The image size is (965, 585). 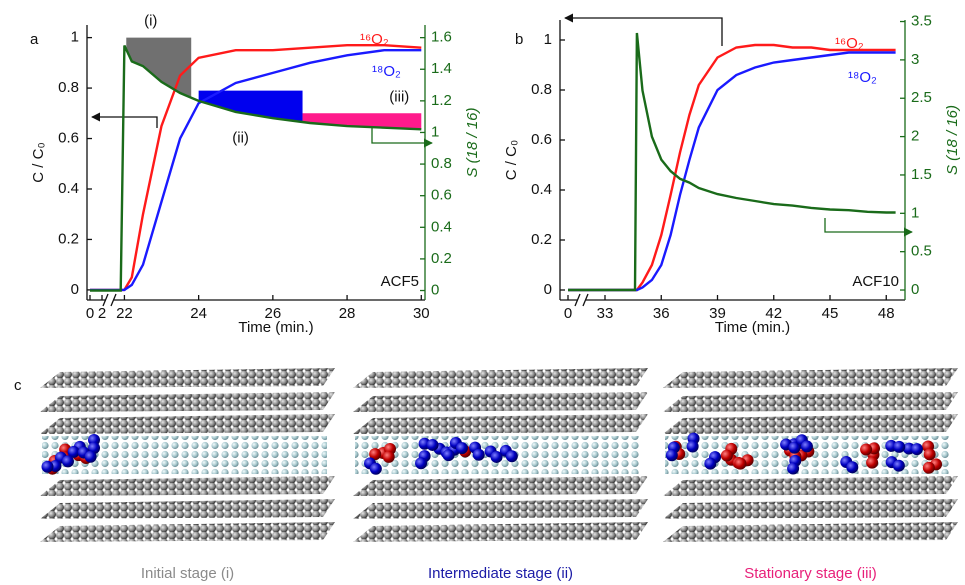 I want to click on y-tick-label: 0.8, so click(x=541, y=89).